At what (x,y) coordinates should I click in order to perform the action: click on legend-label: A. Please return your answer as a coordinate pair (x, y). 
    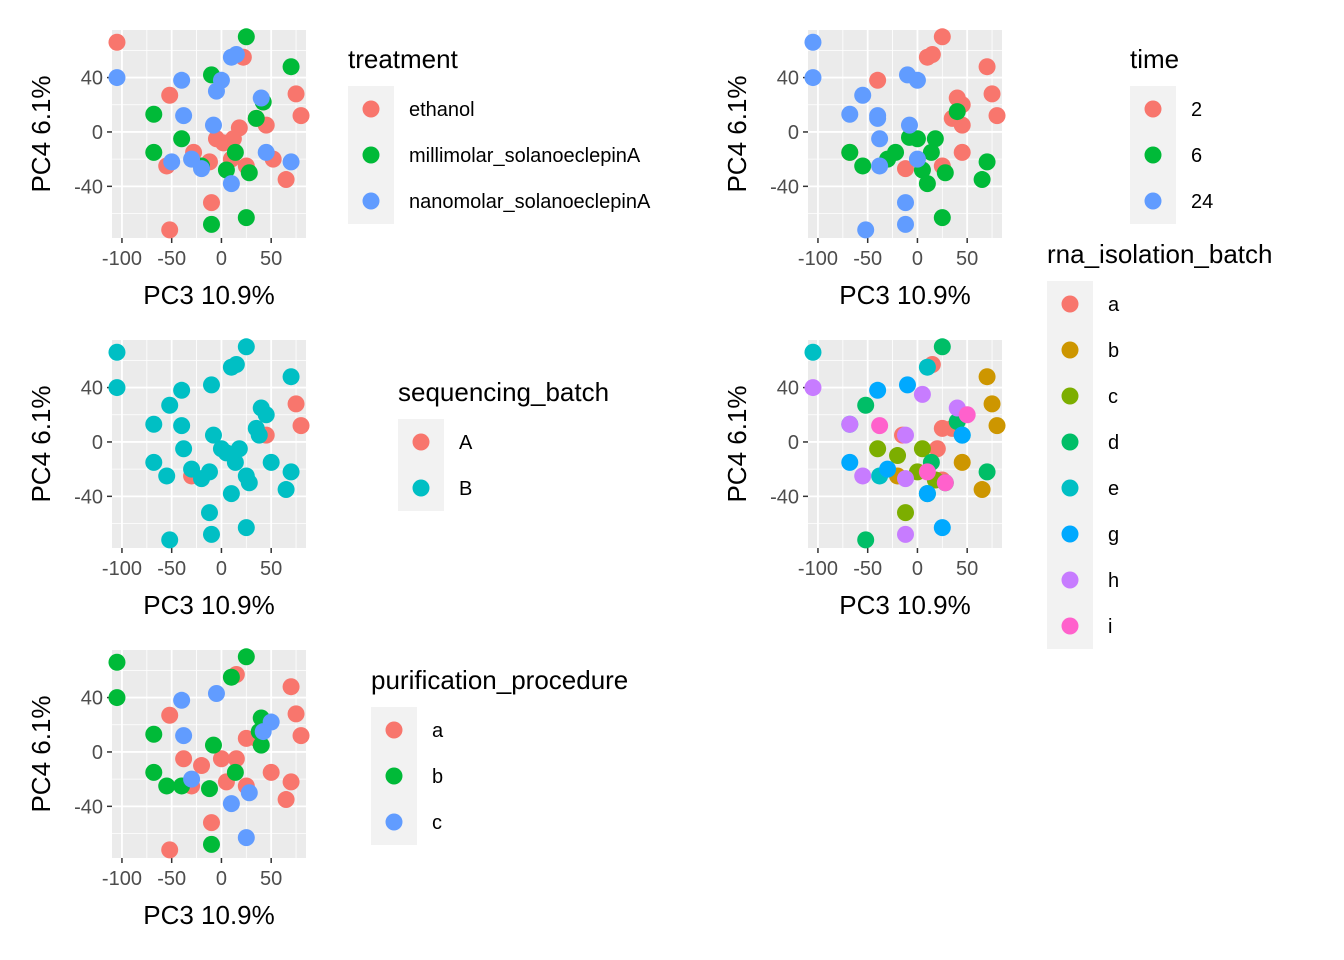
    Looking at the image, I should click on (466, 443).